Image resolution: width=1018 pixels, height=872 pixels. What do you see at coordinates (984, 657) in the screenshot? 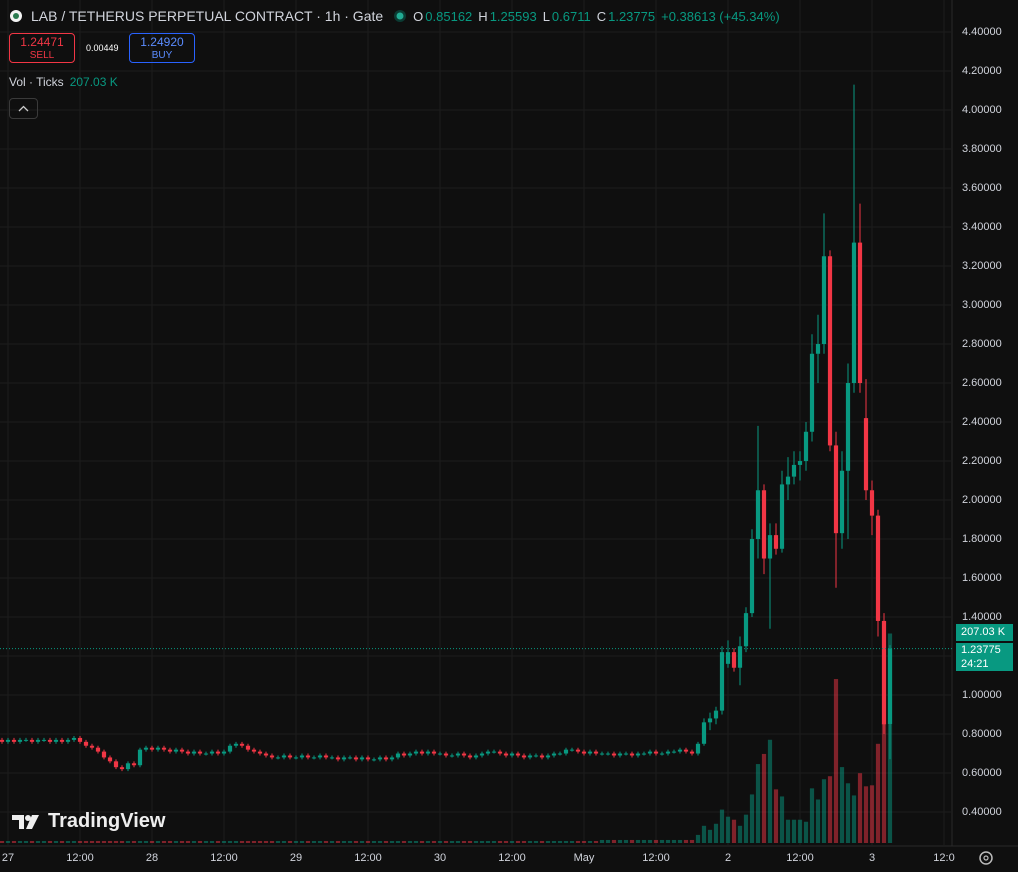
I see `price-badge: 1.23775 24:21` at bounding box center [984, 657].